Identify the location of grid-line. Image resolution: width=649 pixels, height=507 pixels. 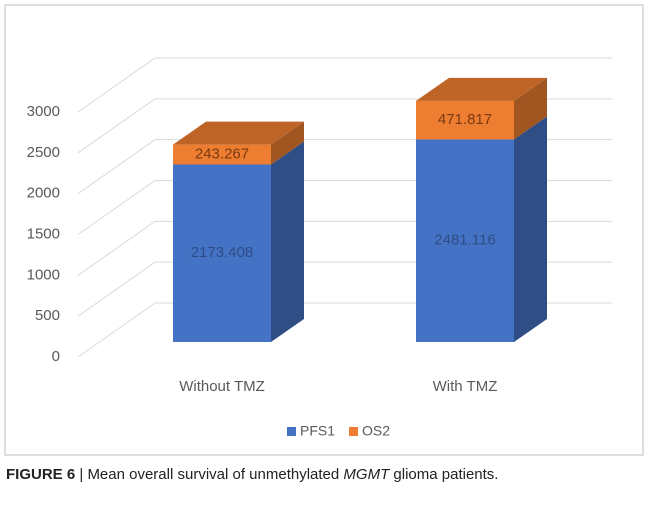
(344, 85).